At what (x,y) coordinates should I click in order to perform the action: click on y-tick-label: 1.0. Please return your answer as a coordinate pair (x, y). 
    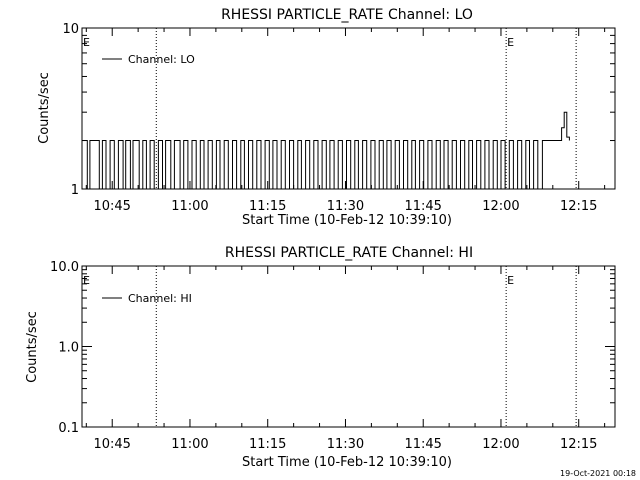
    Looking at the image, I should click on (68, 348).